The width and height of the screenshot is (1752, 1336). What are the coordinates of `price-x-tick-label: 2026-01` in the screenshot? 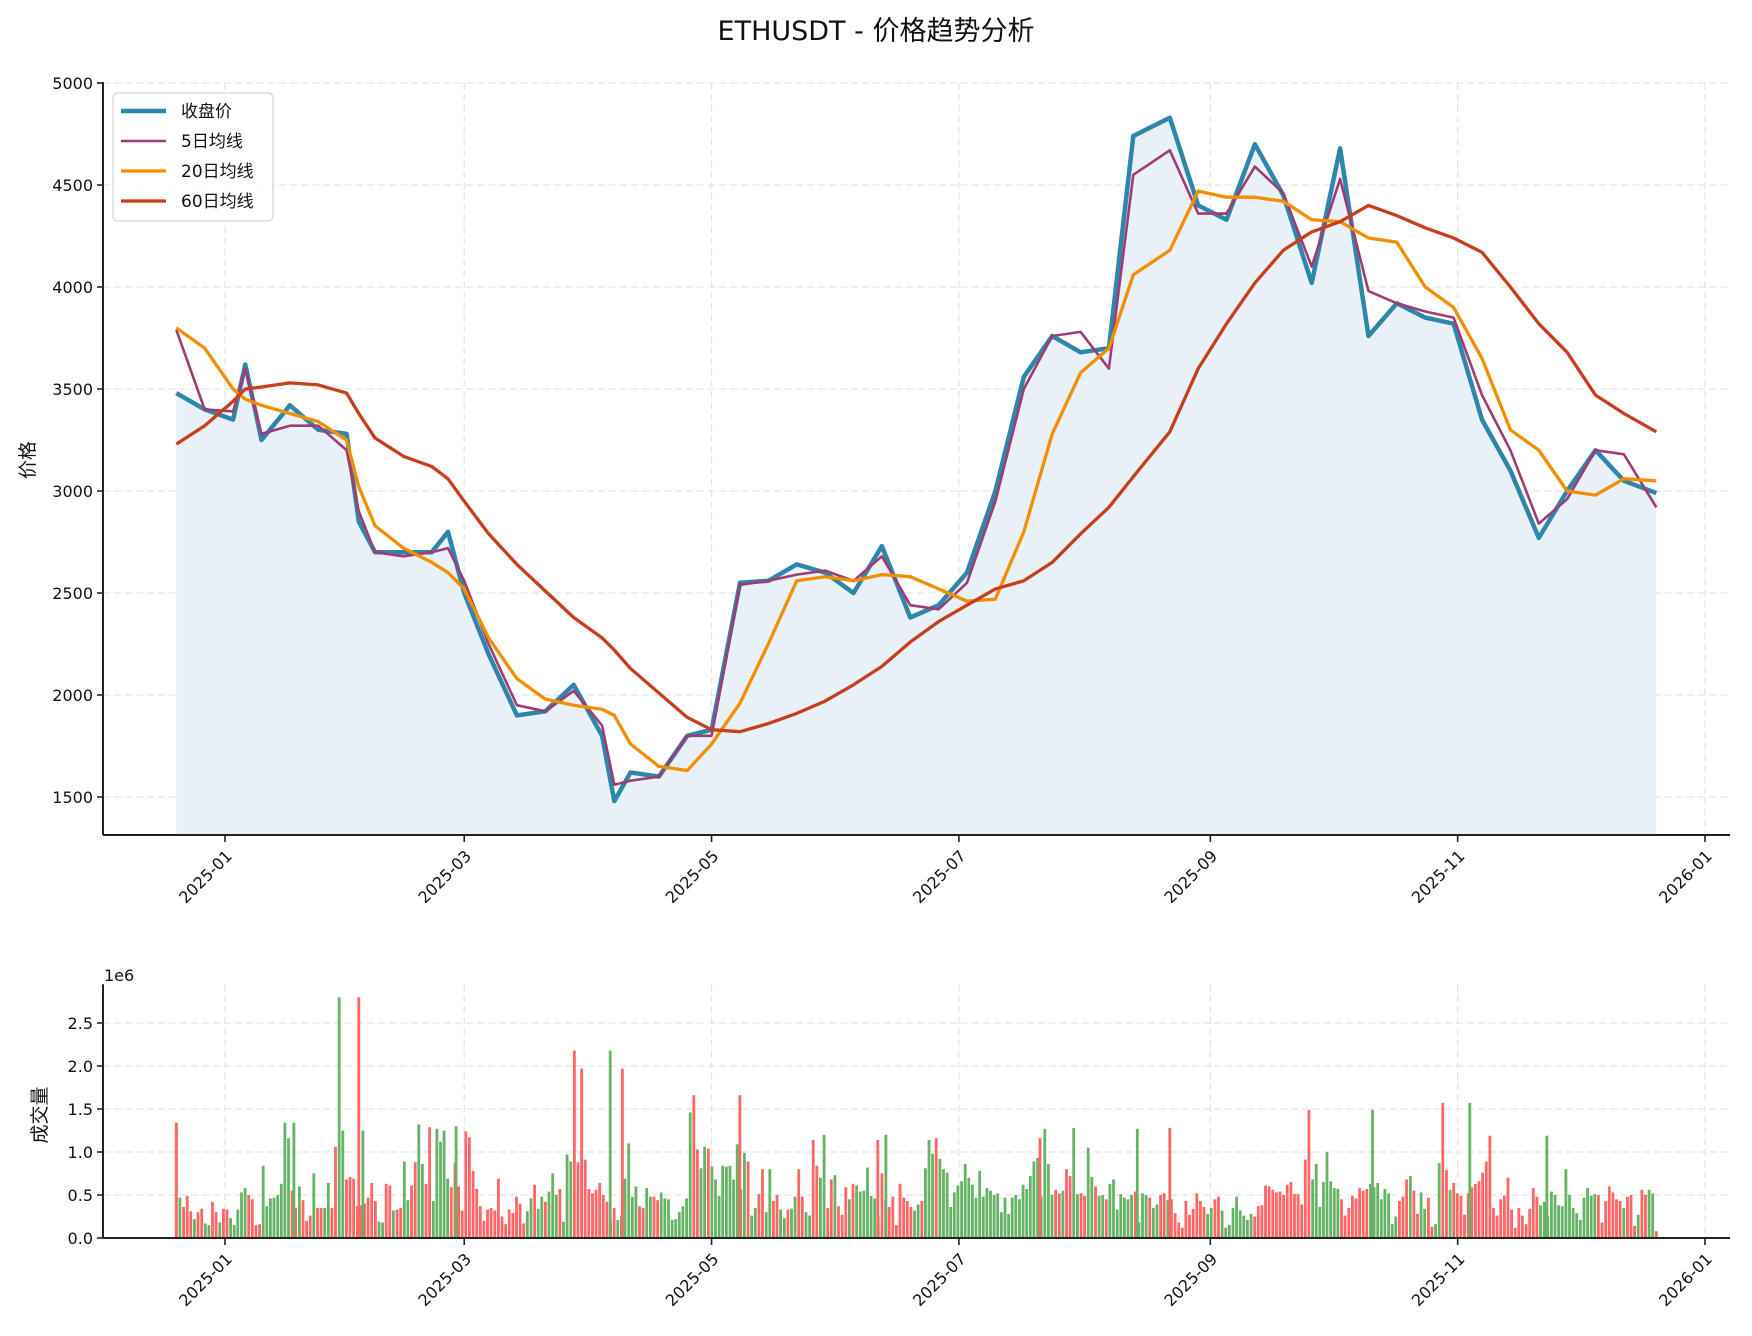 It's located at (1685, 876).